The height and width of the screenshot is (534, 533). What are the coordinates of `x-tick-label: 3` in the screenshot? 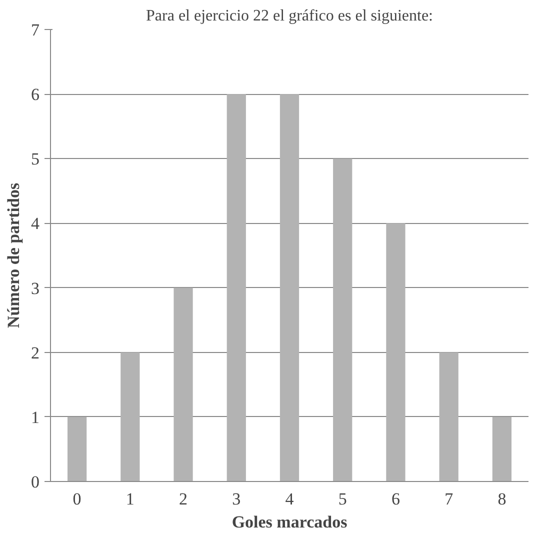 It's located at (236, 499).